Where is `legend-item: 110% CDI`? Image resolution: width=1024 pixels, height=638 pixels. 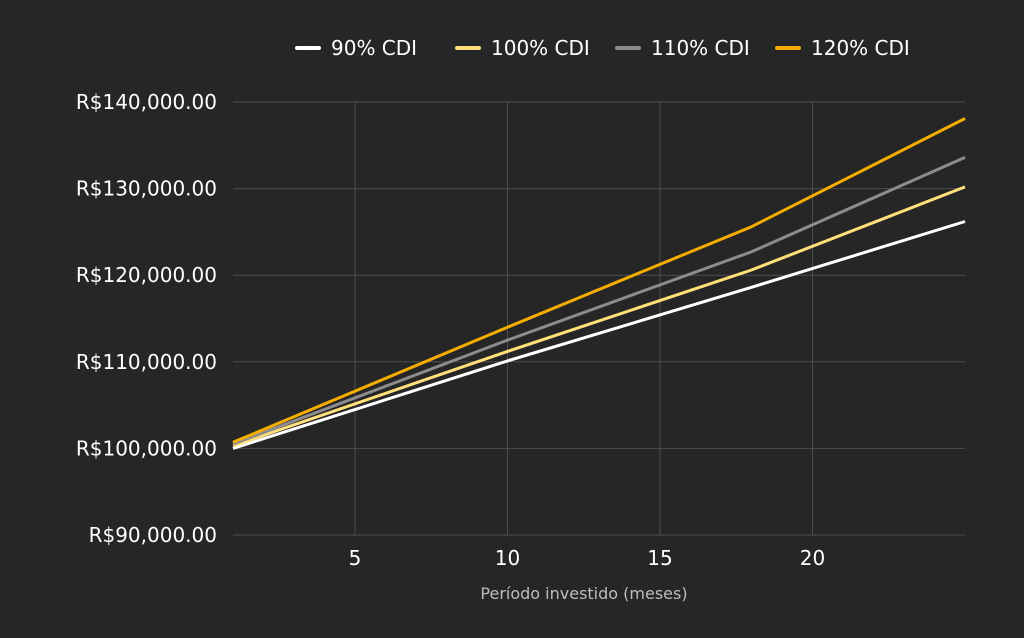 legend-item: 110% CDI is located at coordinates (682, 48).